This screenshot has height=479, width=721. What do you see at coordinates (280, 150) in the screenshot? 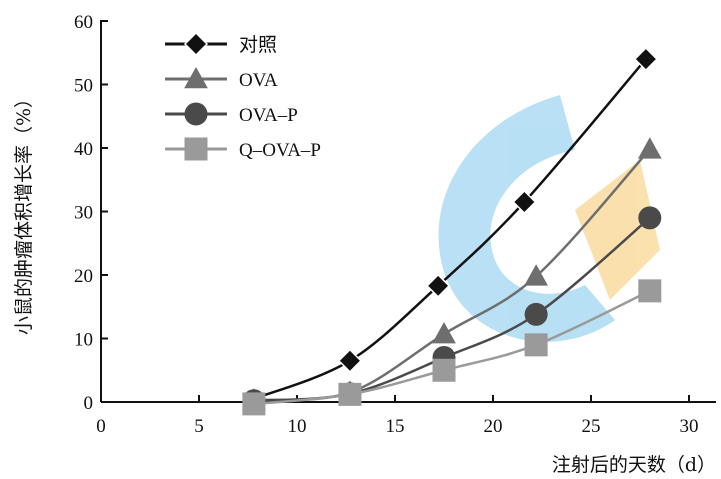
I see `legend-label: Q–OVA–P` at bounding box center [280, 150].